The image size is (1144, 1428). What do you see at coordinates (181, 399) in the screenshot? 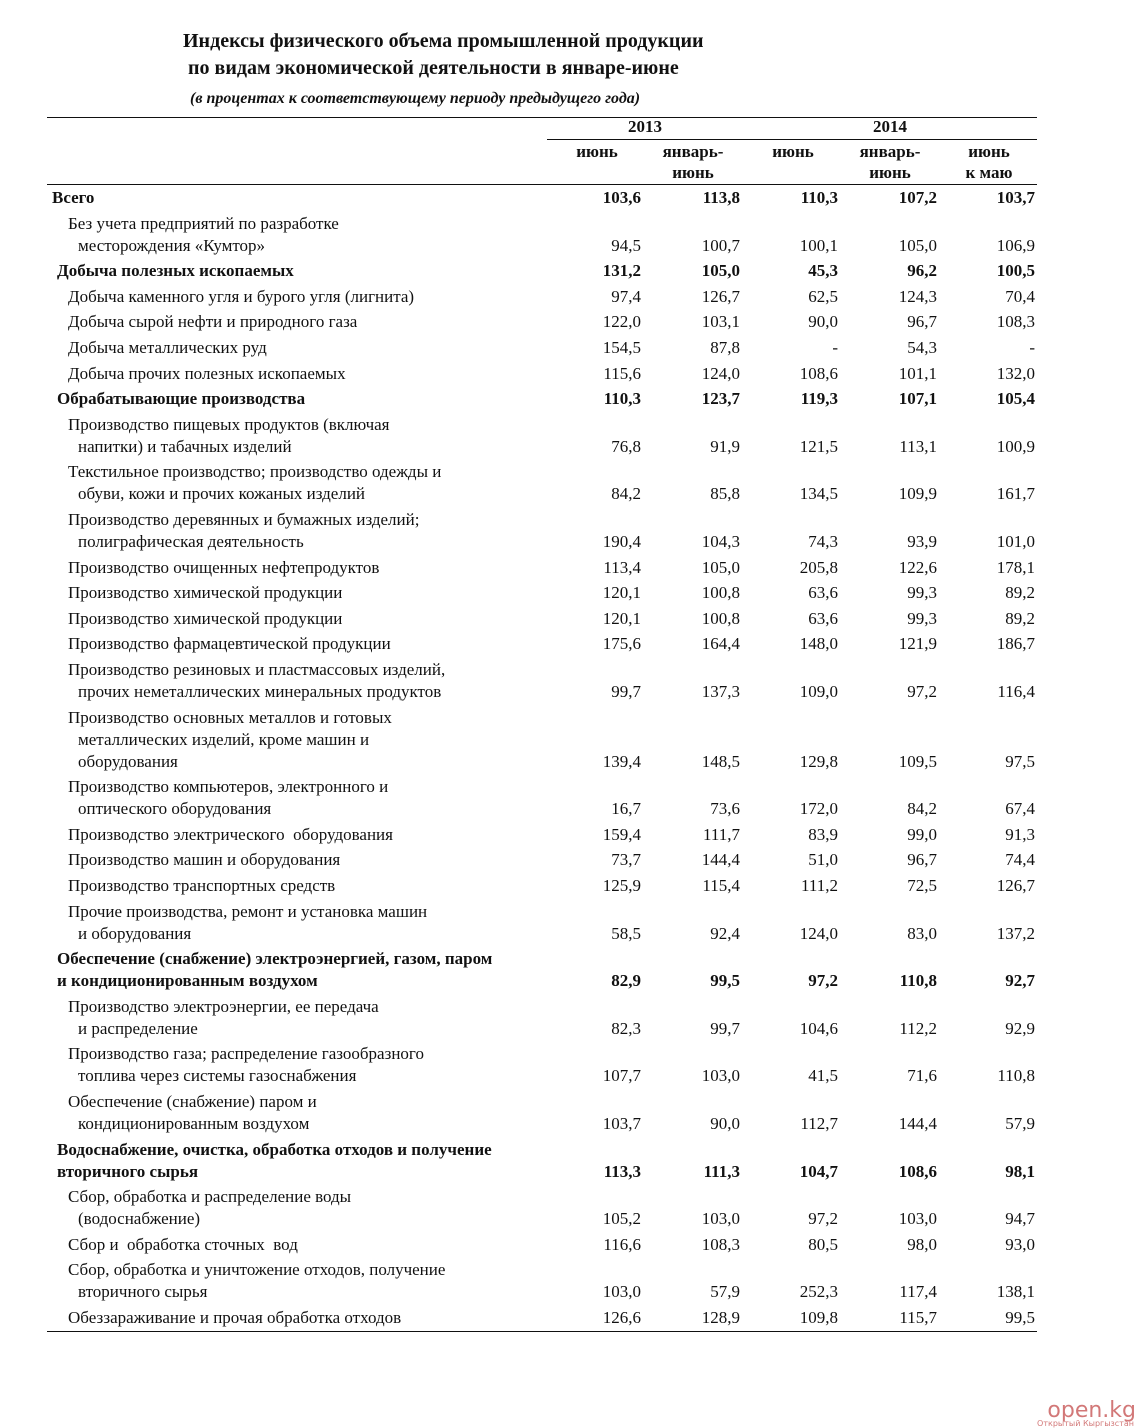
I see `row-label: Обрабатывающие производства` at bounding box center [181, 399].